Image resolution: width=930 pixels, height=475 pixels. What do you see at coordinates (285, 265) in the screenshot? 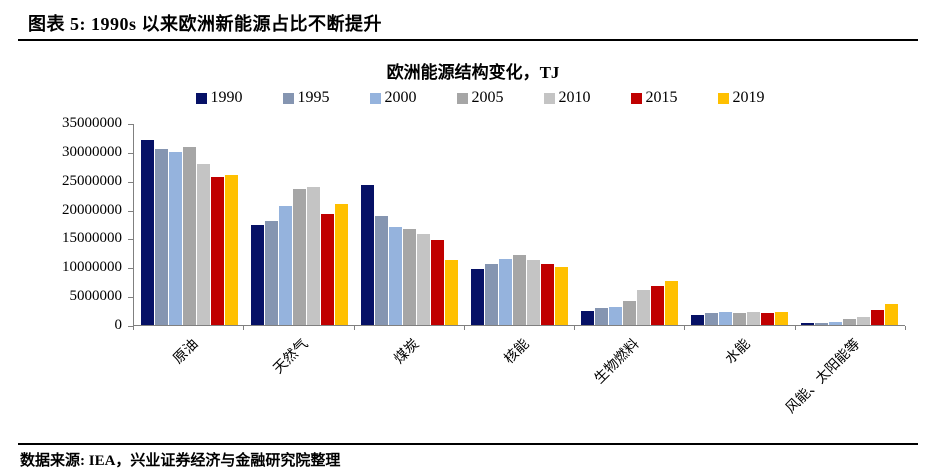
I see `bar-天然气-2000` at bounding box center [285, 265].